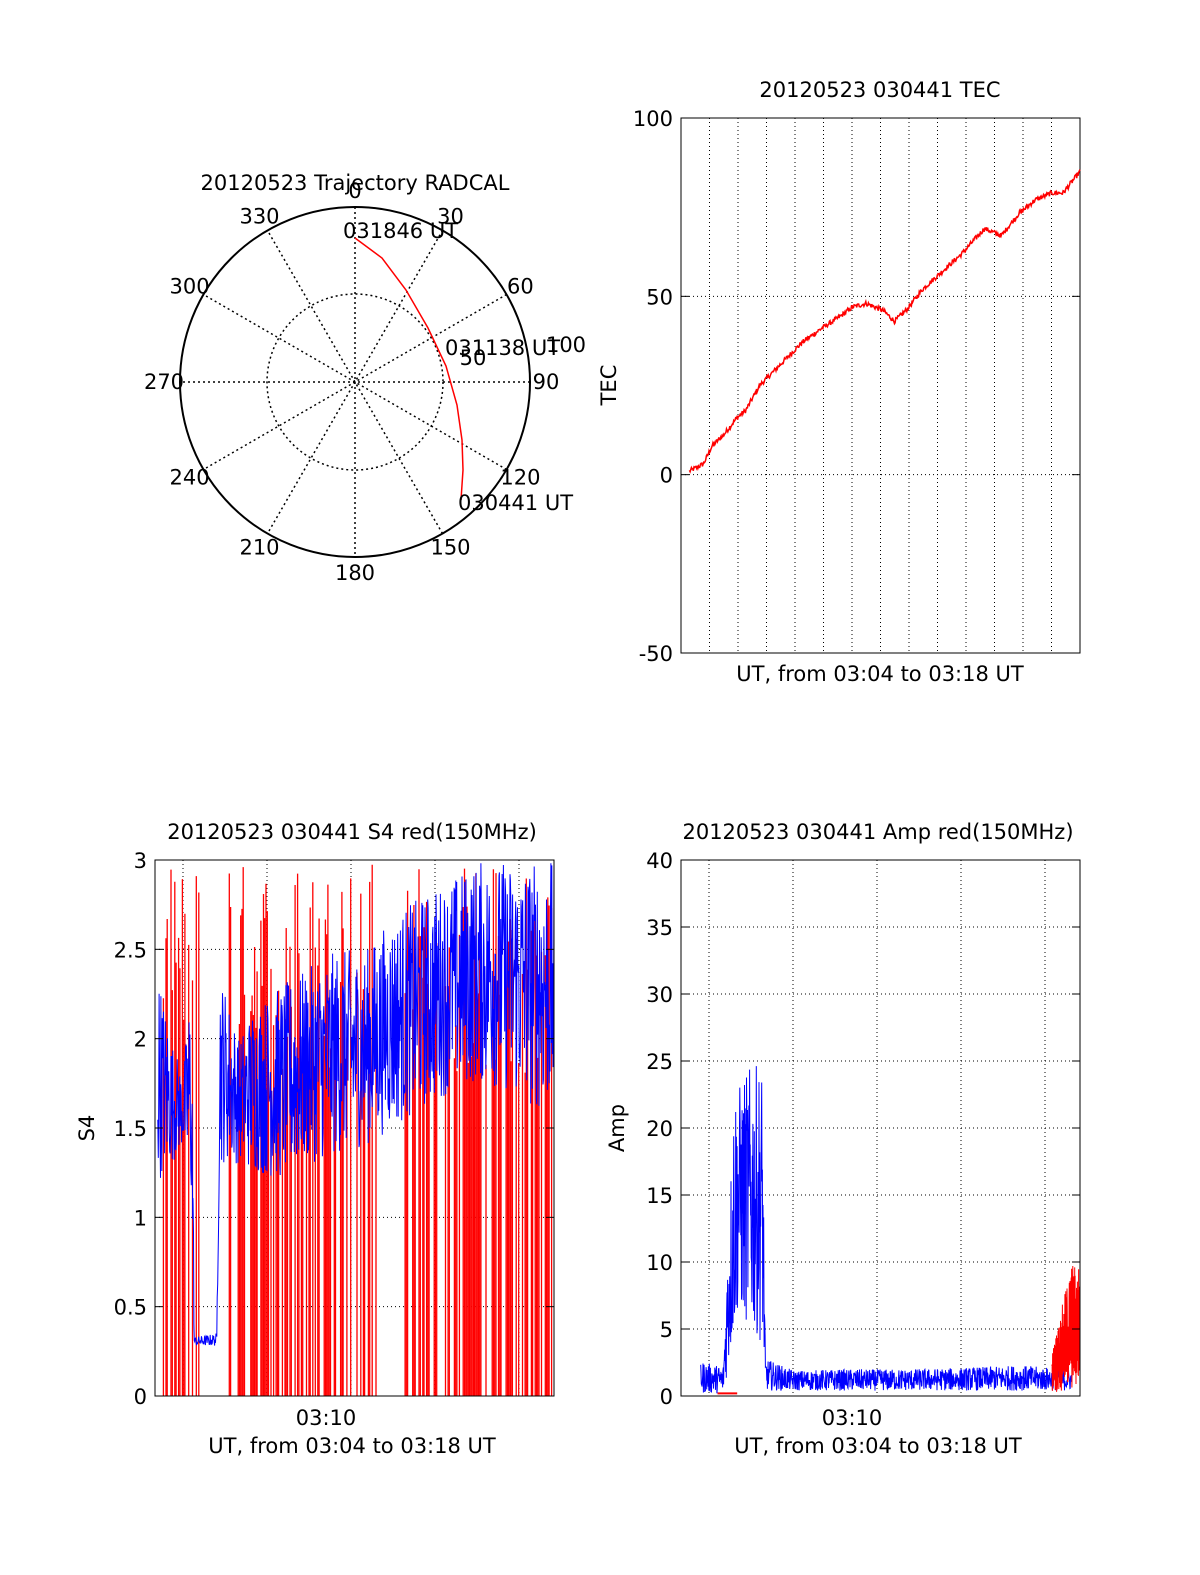 The height and width of the screenshot is (1575, 1200). Describe the element at coordinates (520, 478) in the screenshot. I see `azimuth-label: 120` at that location.